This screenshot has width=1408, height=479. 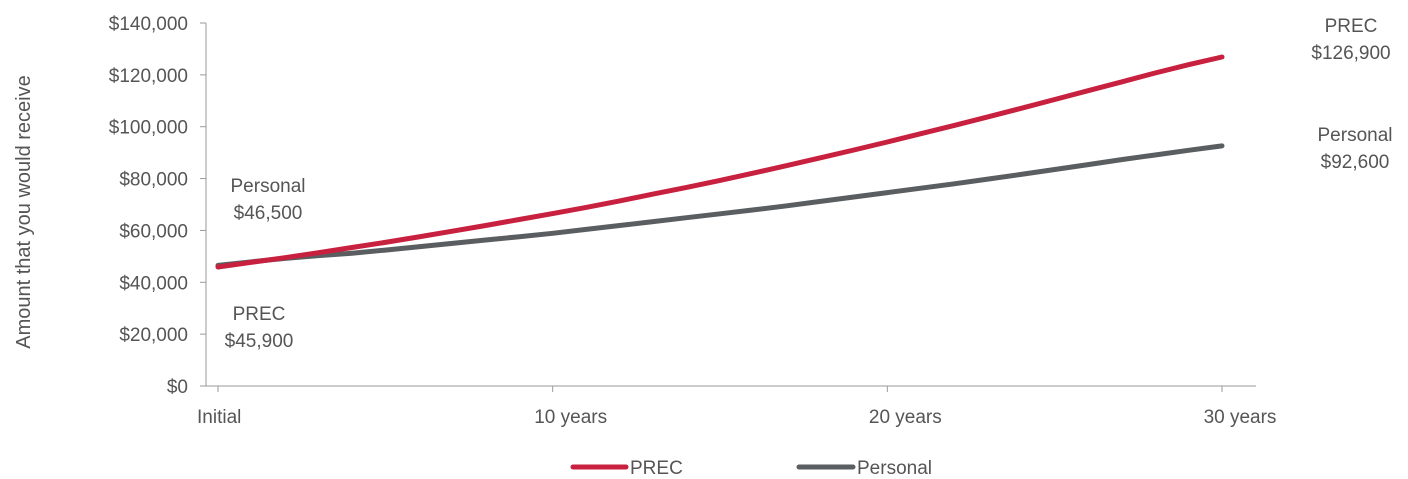 What do you see at coordinates (905, 417) in the screenshot?
I see `x-tick-label: 20 years` at bounding box center [905, 417].